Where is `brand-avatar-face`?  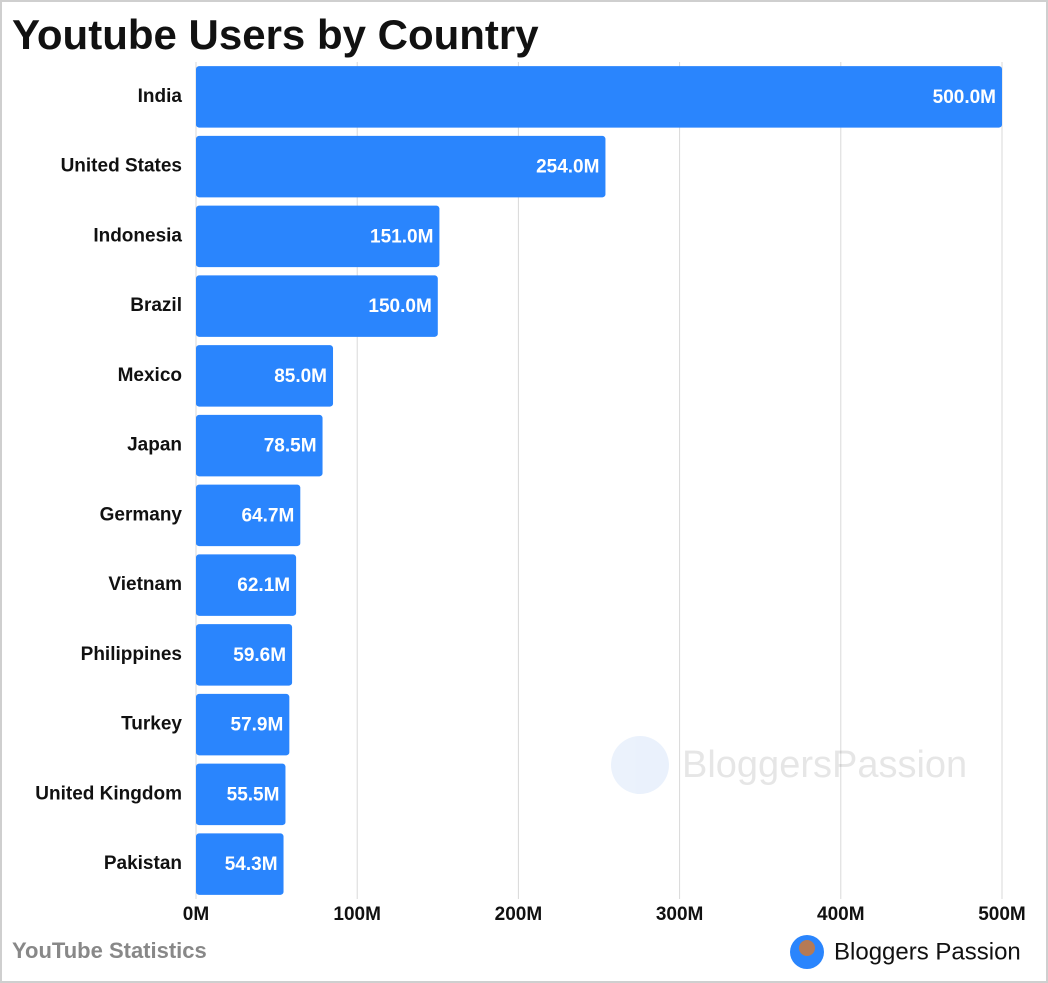 brand-avatar-face is located at coordinates (807, 948).